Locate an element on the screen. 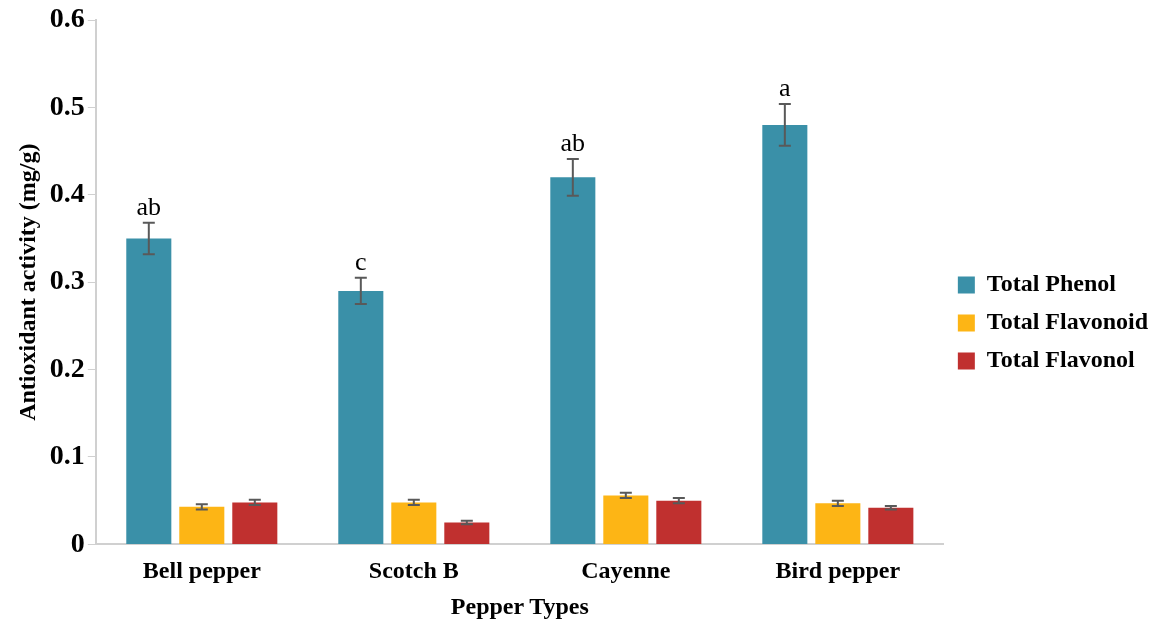  x-axis-title: Pepper Types is located at coordinates (519, 605).